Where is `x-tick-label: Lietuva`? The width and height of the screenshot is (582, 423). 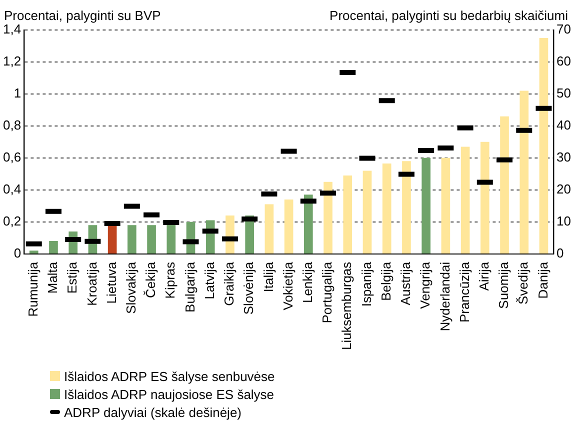 x-tick-label: Lietuva is located at coordinates (111, 282).